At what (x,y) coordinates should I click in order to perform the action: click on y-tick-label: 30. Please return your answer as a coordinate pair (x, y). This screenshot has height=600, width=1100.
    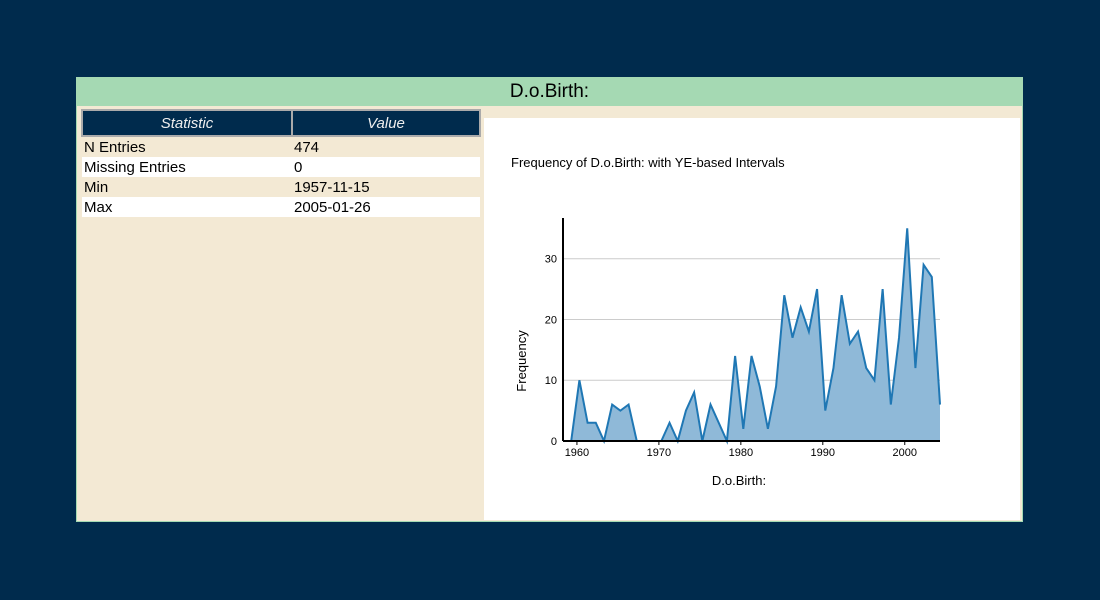
    Looking at the image, I should click on (551, 260).